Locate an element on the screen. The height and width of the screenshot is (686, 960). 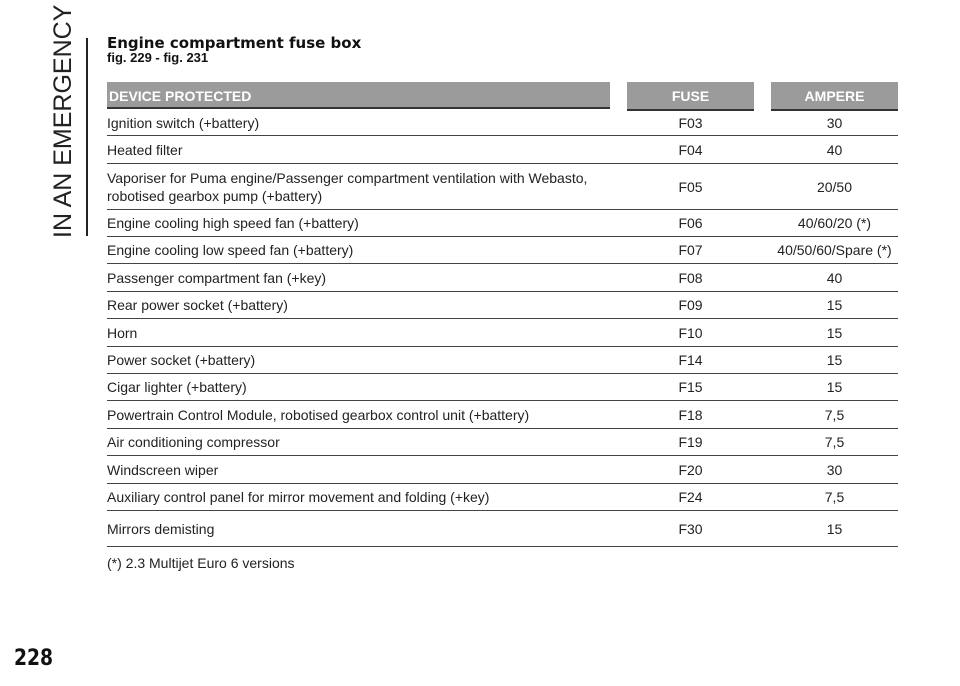
page-number: 228 is located at coordinates (34, 658).